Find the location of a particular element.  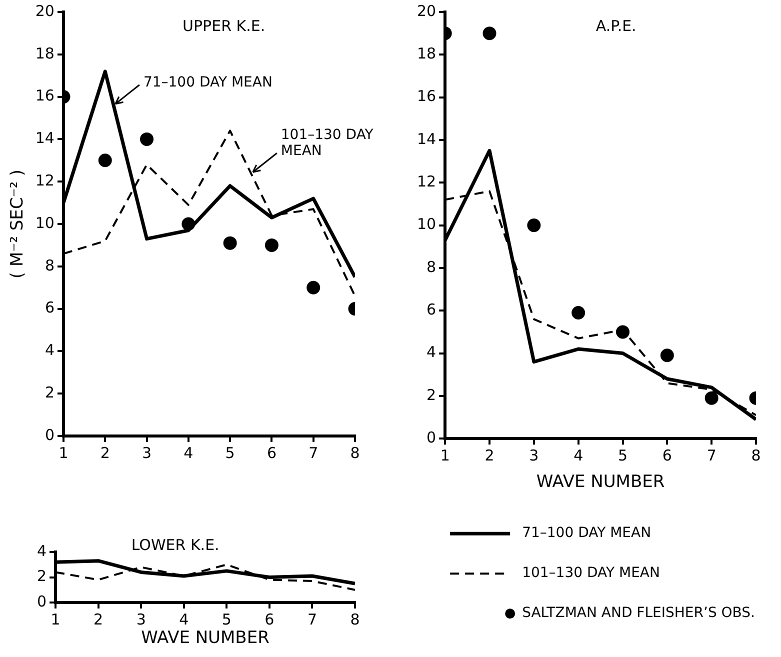

legend-label: SALTZMAN AND FLEISHER’S OBS. is located at coordinates (639, 613).